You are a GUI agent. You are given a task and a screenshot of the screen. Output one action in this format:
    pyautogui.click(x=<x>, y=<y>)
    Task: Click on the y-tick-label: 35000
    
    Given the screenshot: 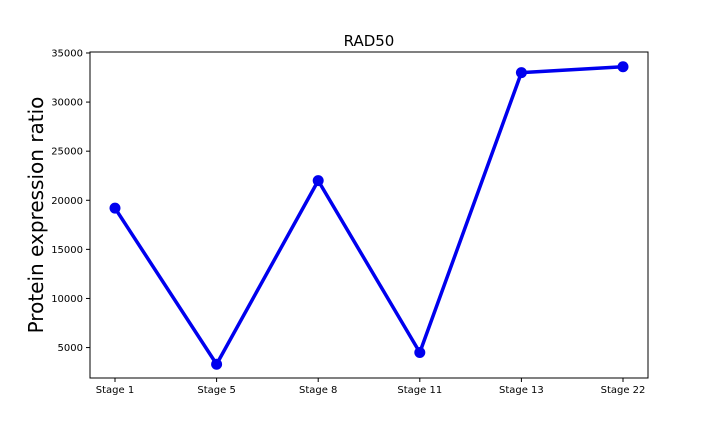 What is the action you would take?
    pyautogui.click(x=67, y=53)
    